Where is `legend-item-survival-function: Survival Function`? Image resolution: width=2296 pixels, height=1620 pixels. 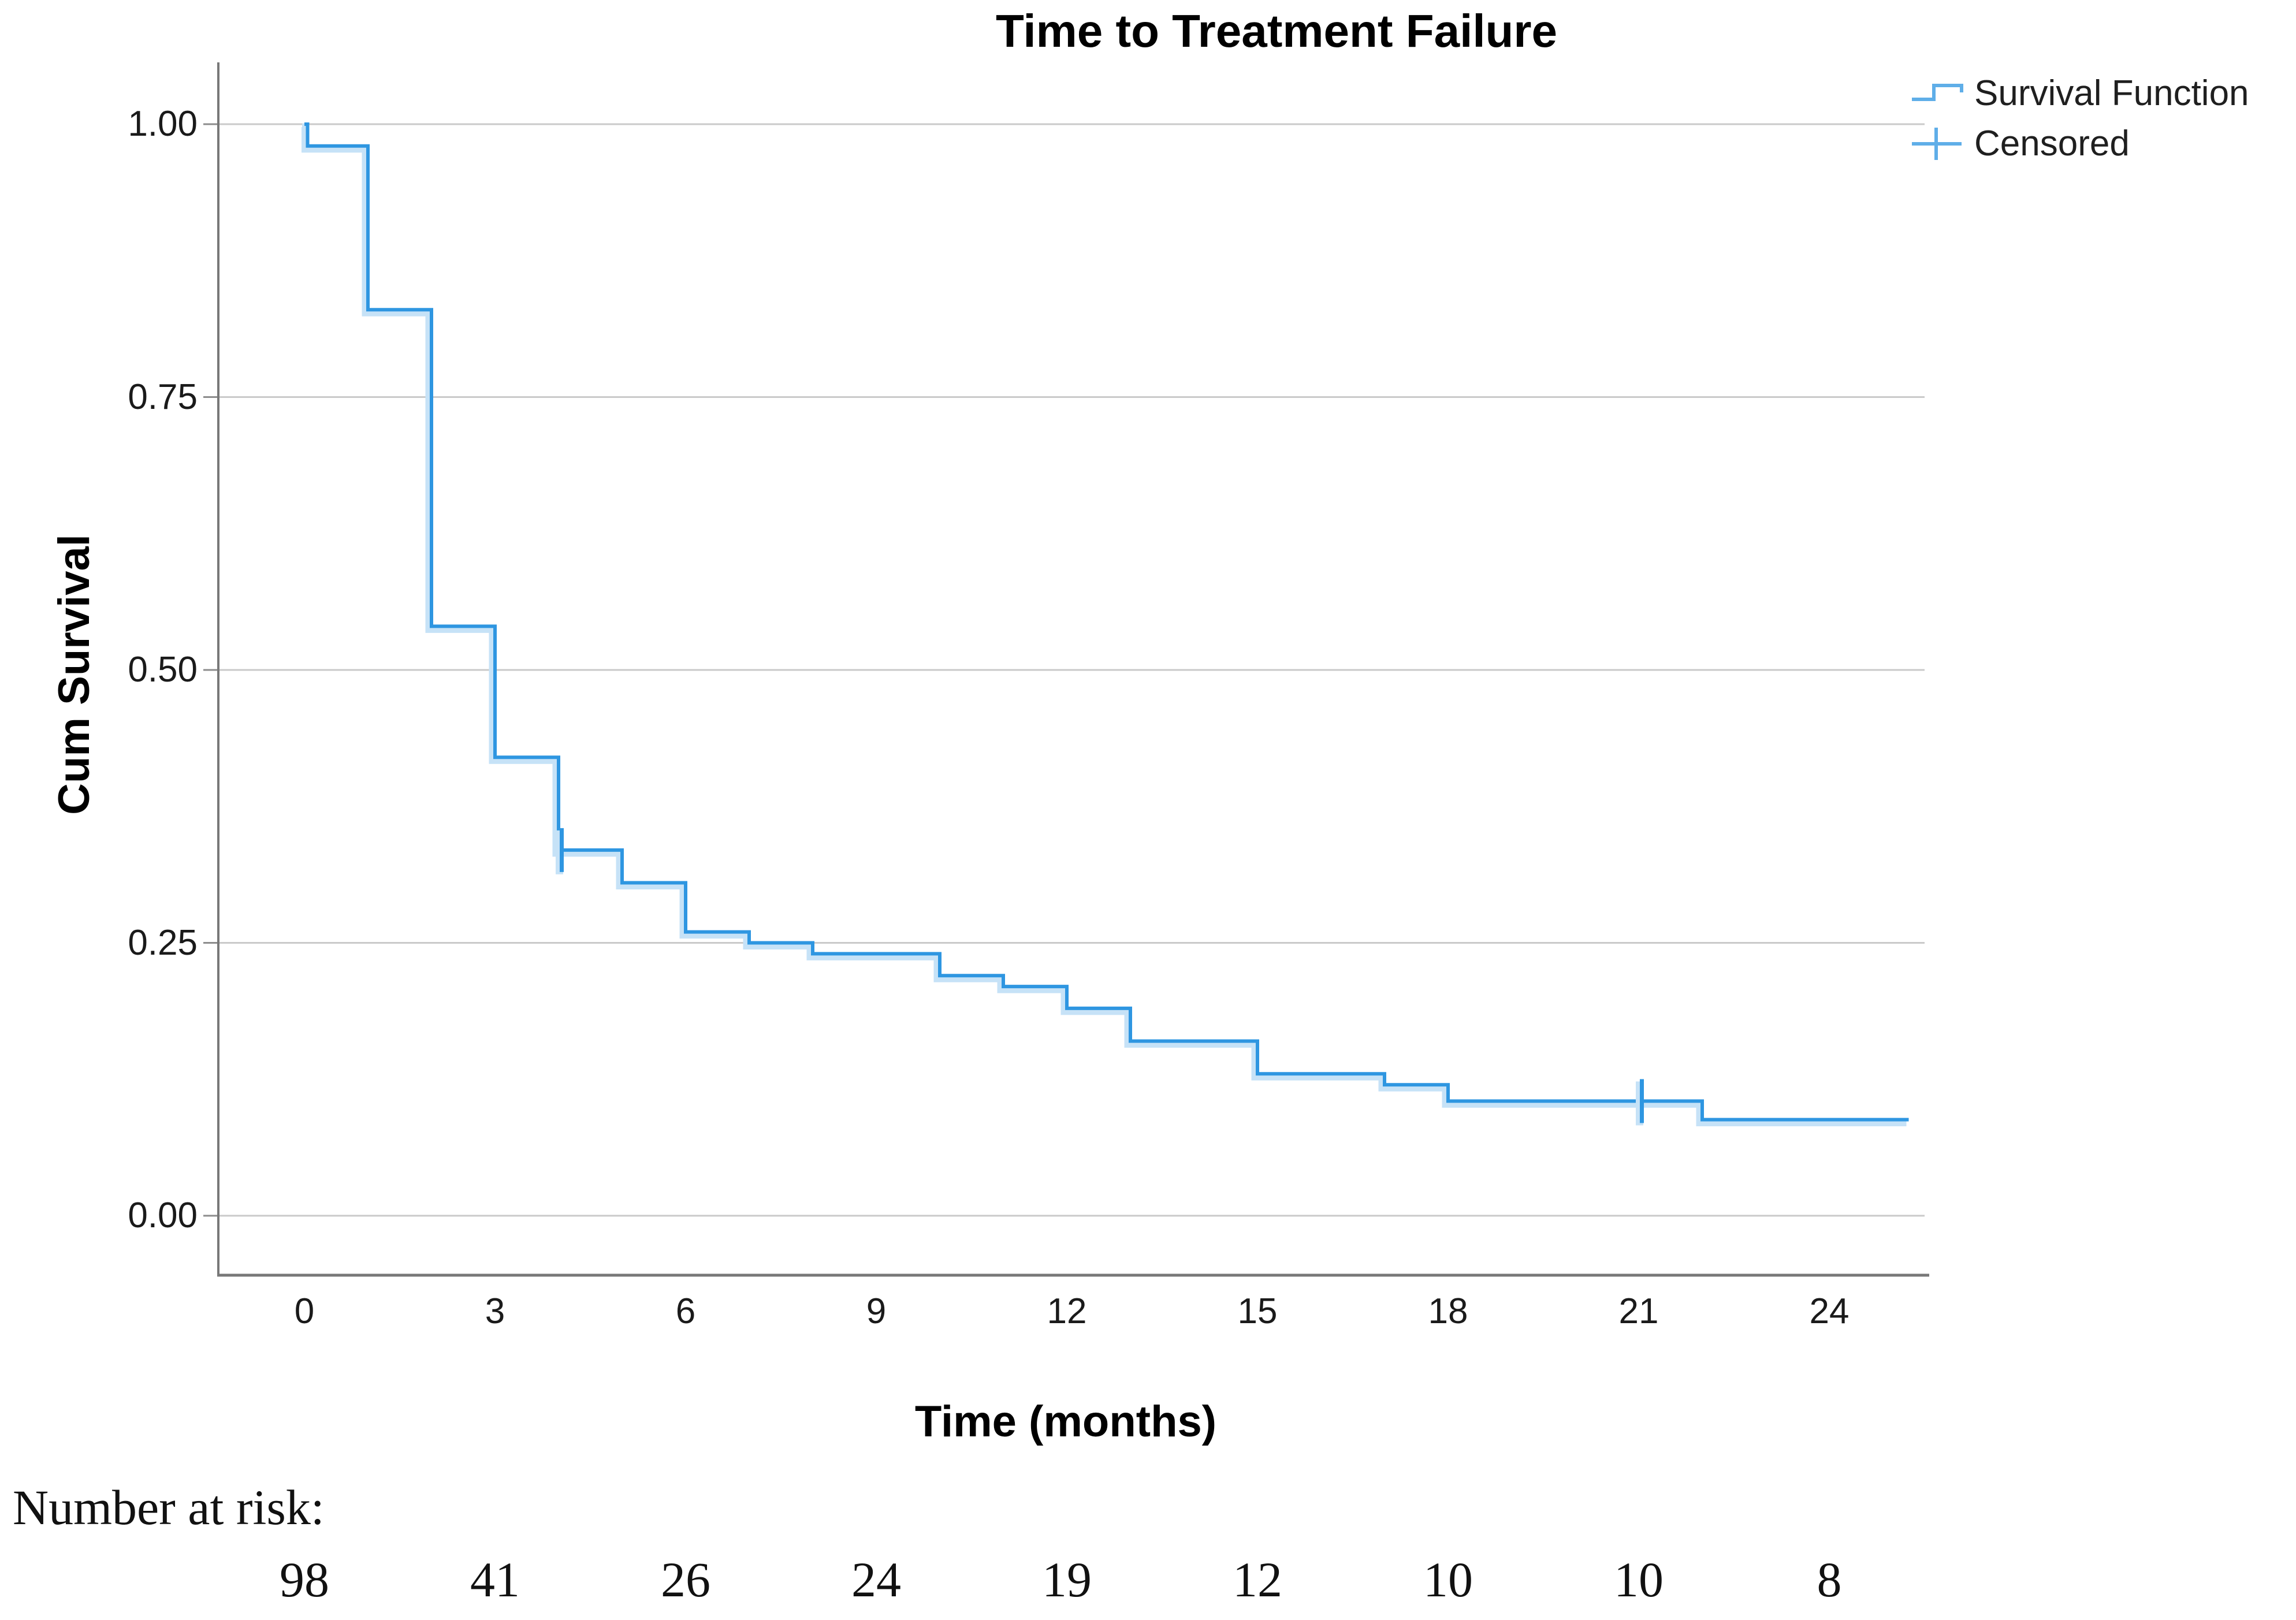 legend-item-survival-function: Survival Function is located at coordinates (2080, 93).